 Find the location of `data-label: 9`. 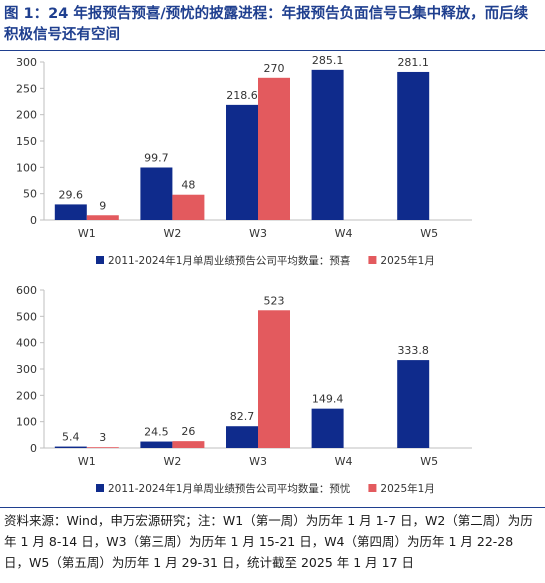

data-label: 9 is located at coordinates (102, 205).